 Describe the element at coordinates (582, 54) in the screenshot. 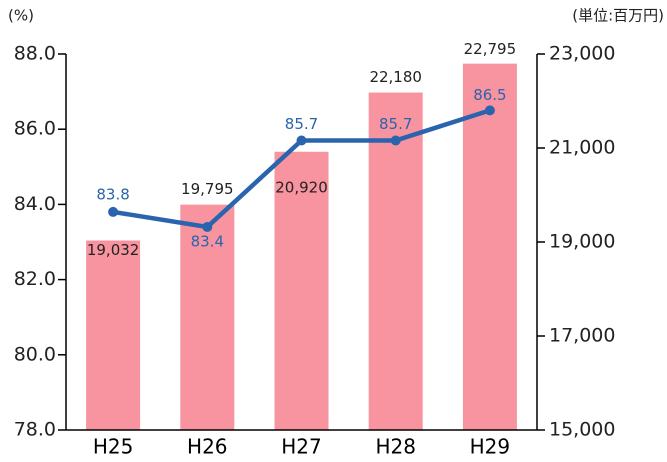

I see `y2-tick-label: 23,000` at that location.